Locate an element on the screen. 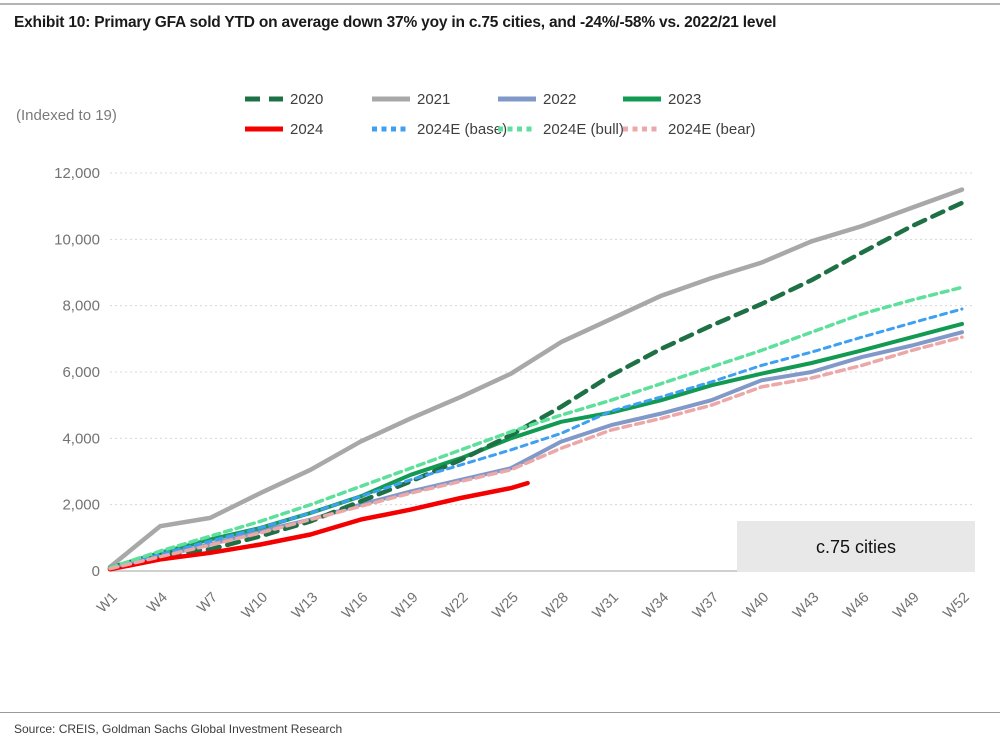 This screenshot has width=1000, height=752. series-line-2024 is located at coordinates (318, 526).